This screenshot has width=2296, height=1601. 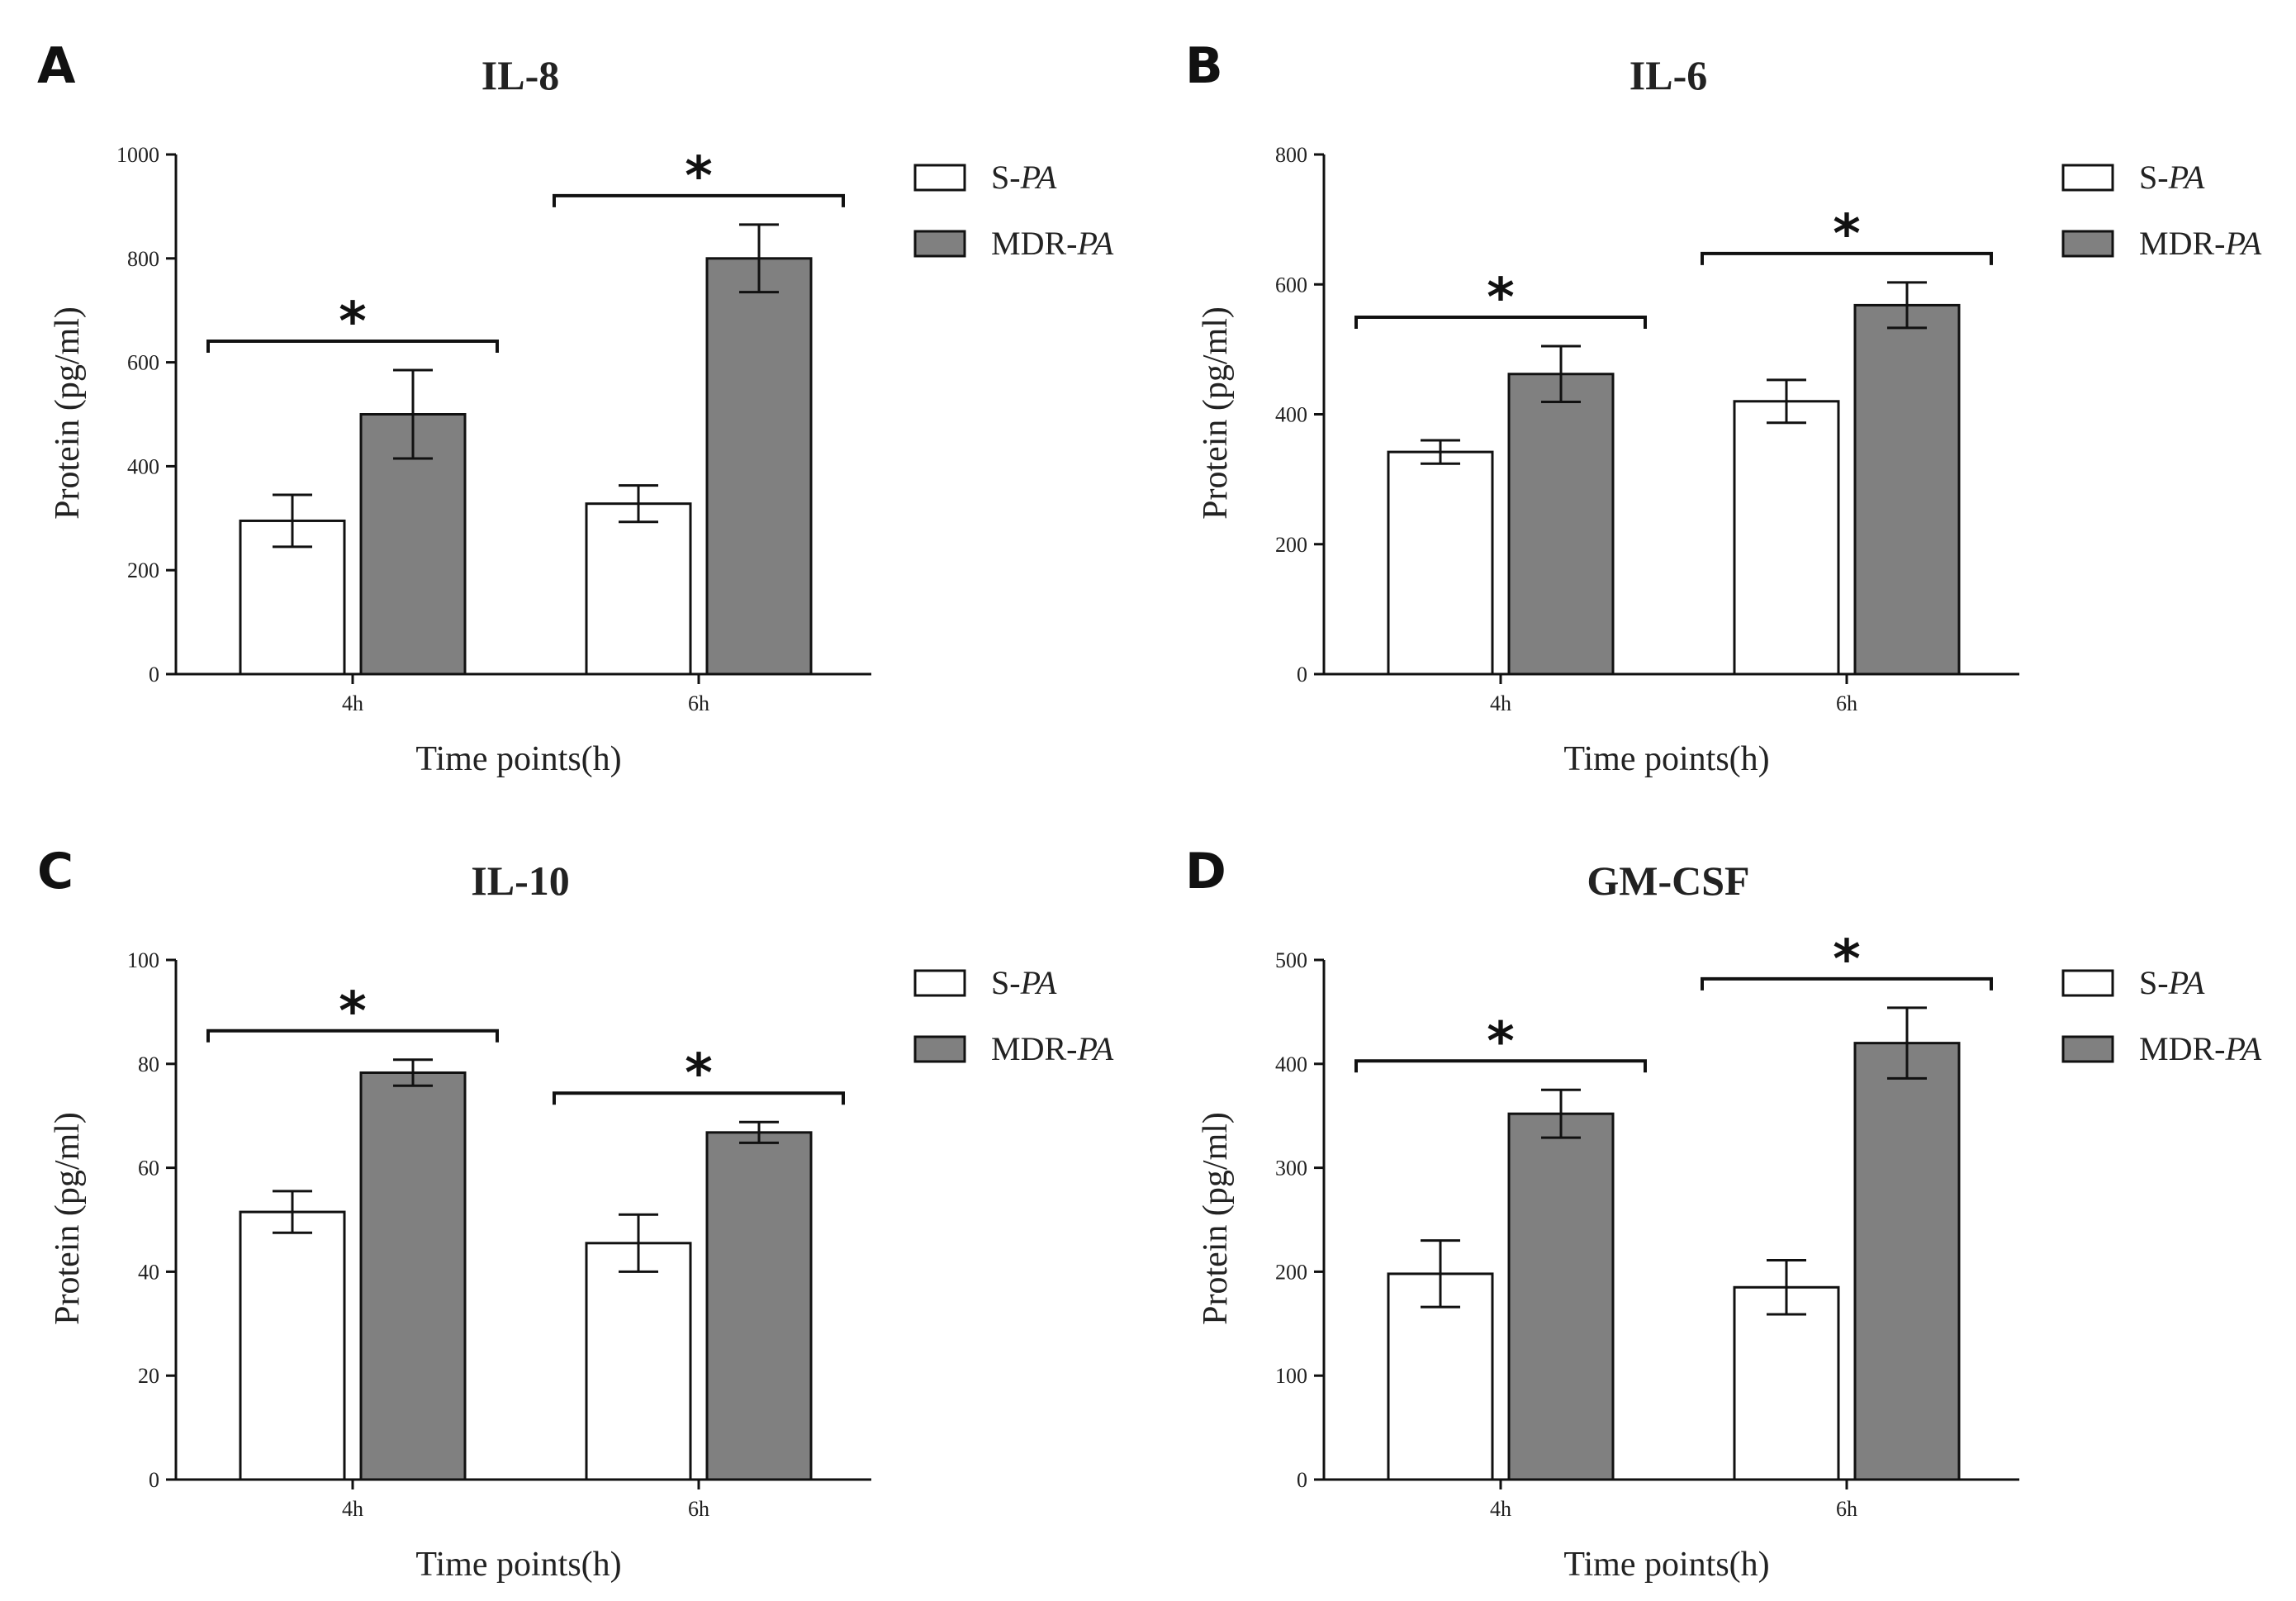 What do you see at coordinates (520, 75) in the screenshot?
I see `chart-title: IL-8` at bounding box center [520, 75].